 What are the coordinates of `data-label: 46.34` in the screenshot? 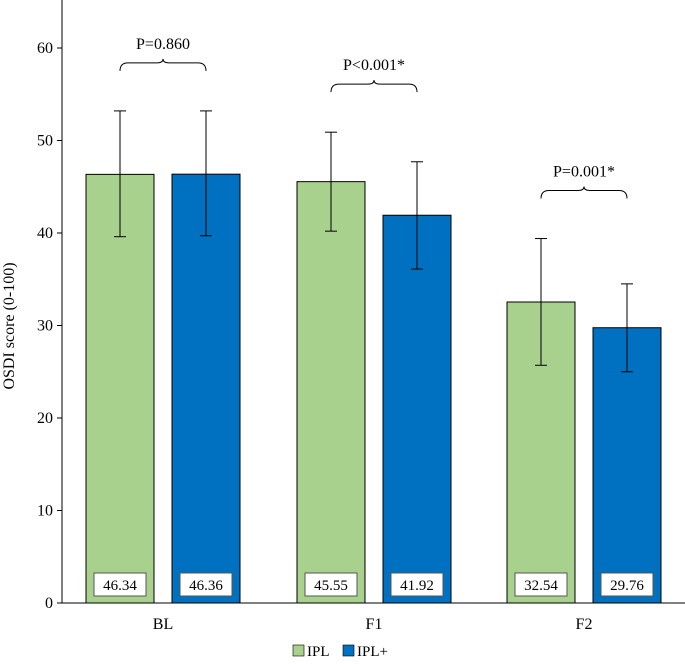 It's located at (120, 586).